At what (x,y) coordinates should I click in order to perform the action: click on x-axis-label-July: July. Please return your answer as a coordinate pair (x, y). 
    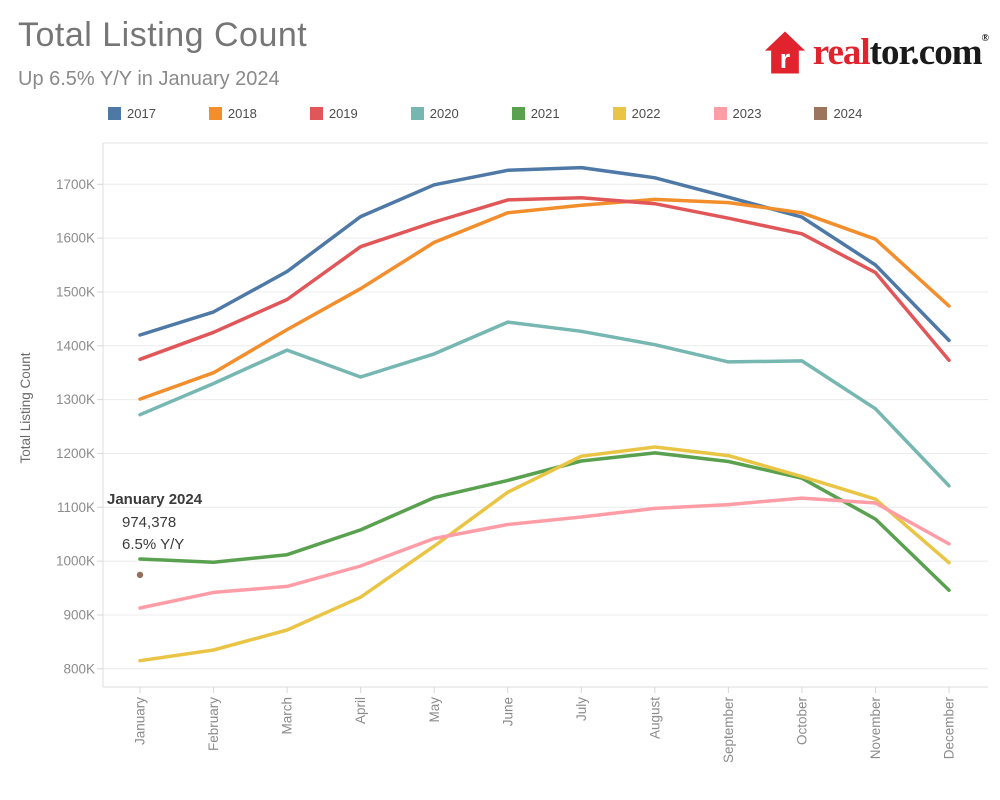
    Looking at the image, I should click on (581, 709).